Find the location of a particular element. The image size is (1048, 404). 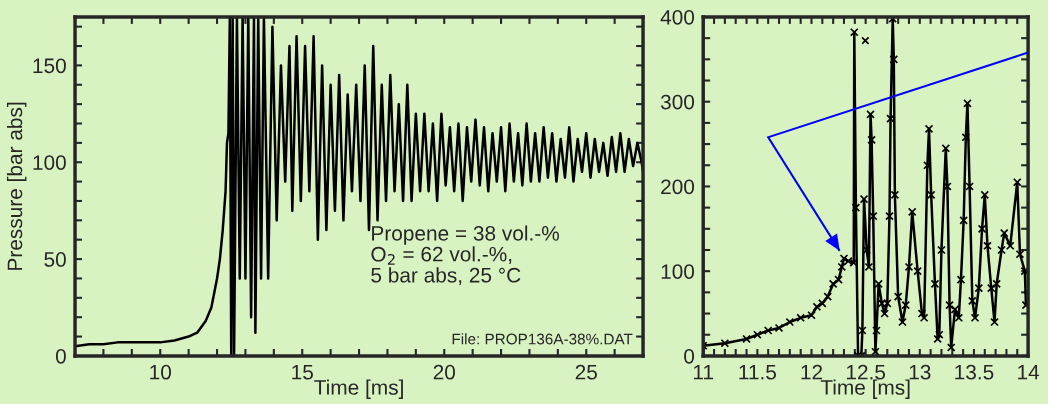

x-tick-label: 15 is located at coordinates (302, 372).